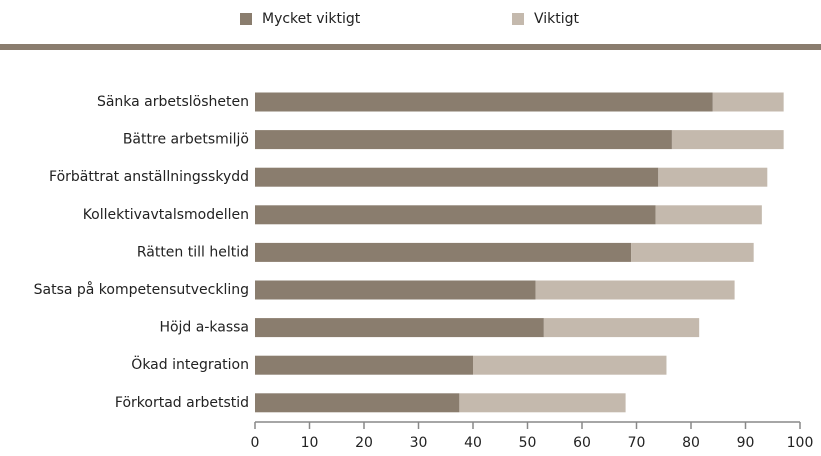  What do you see at coordinates (166, 215) in the screenshot?
I see `y-tick-label: Kollektivavtalsmodellen` at bounding box center [166, 215].